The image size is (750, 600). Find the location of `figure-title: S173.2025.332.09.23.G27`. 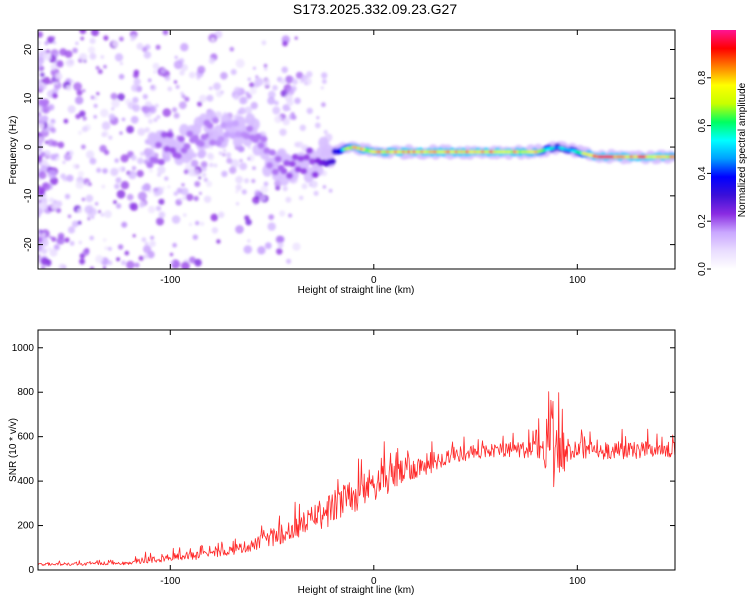

figure-title: S173.2025.332.09.23.G27 is located at coordinates (375, 9).